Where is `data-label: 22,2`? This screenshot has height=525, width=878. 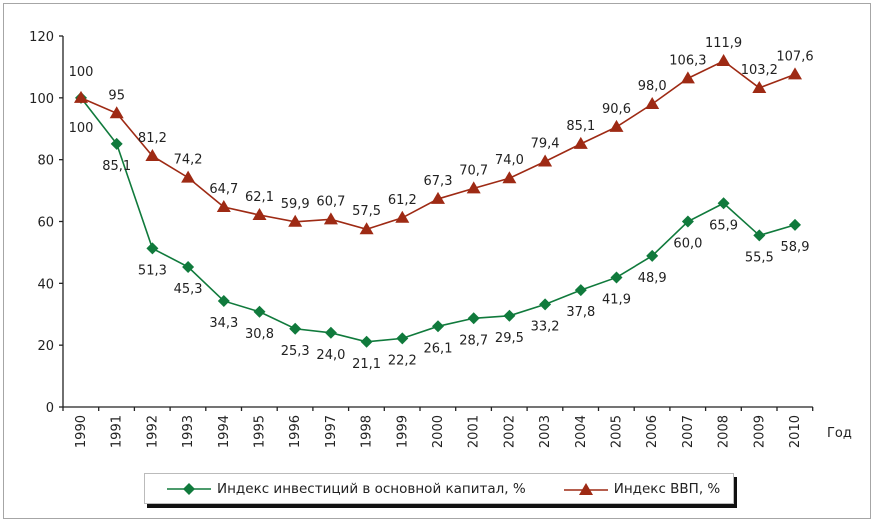
data-label: 22,2 is located at coordinates (402, 360).